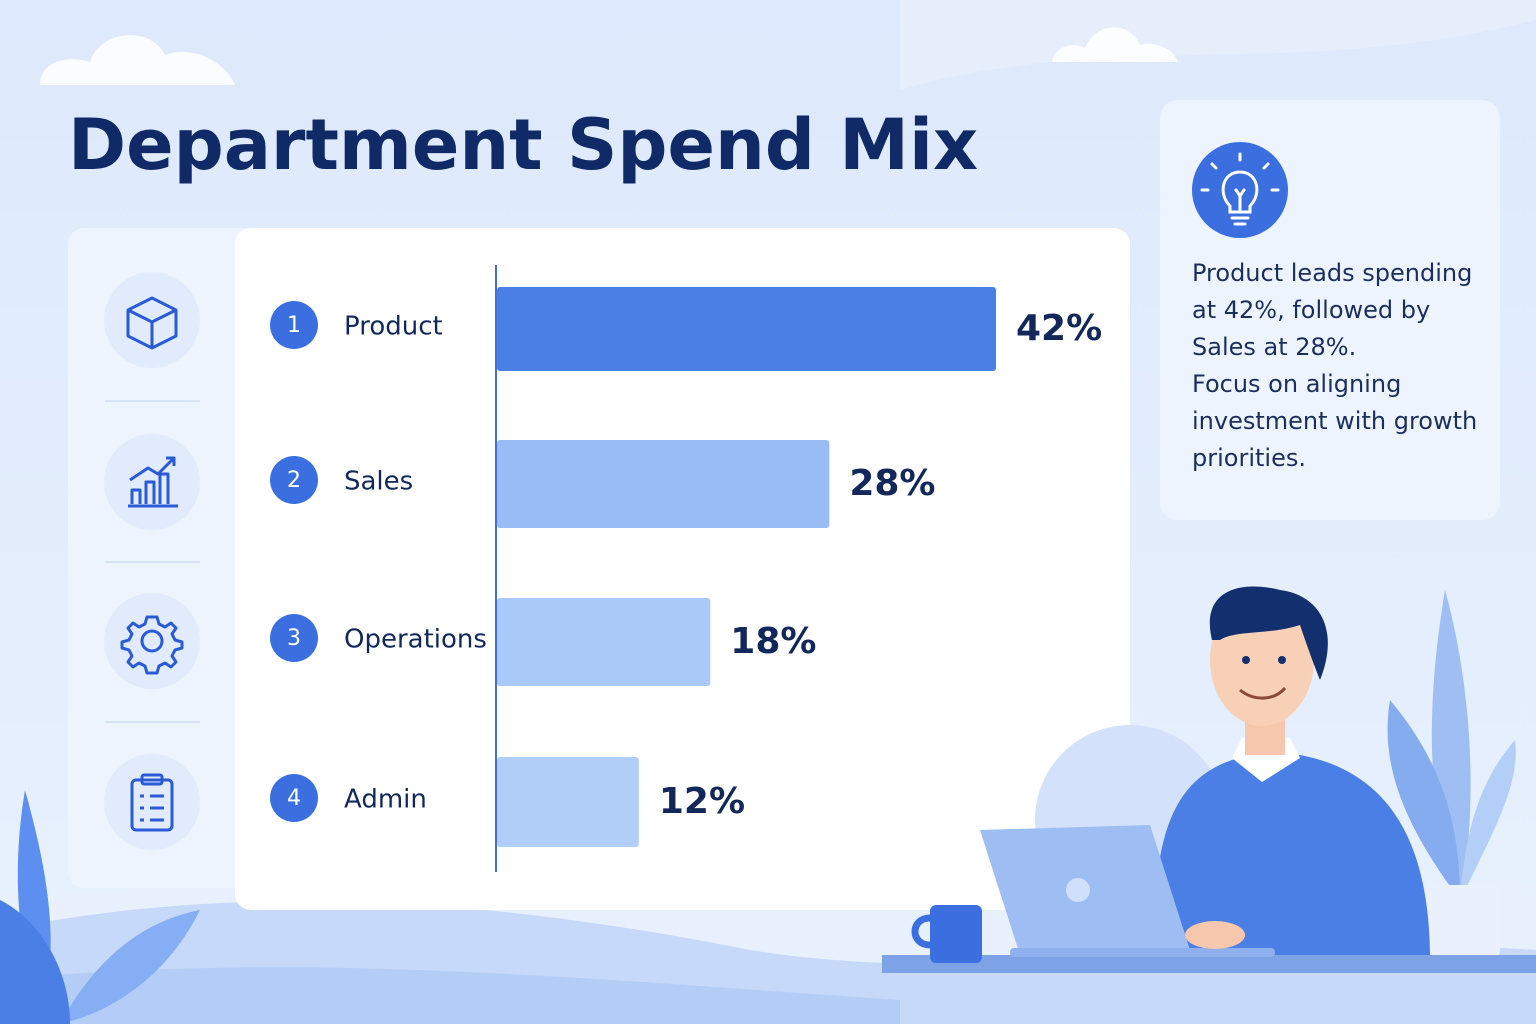 Image resolution: width=1536 pixels, height=1024 pixels. Describe the element at coordinates (702, 801) in the screenshot. I see `value-label: 12%` at that location.